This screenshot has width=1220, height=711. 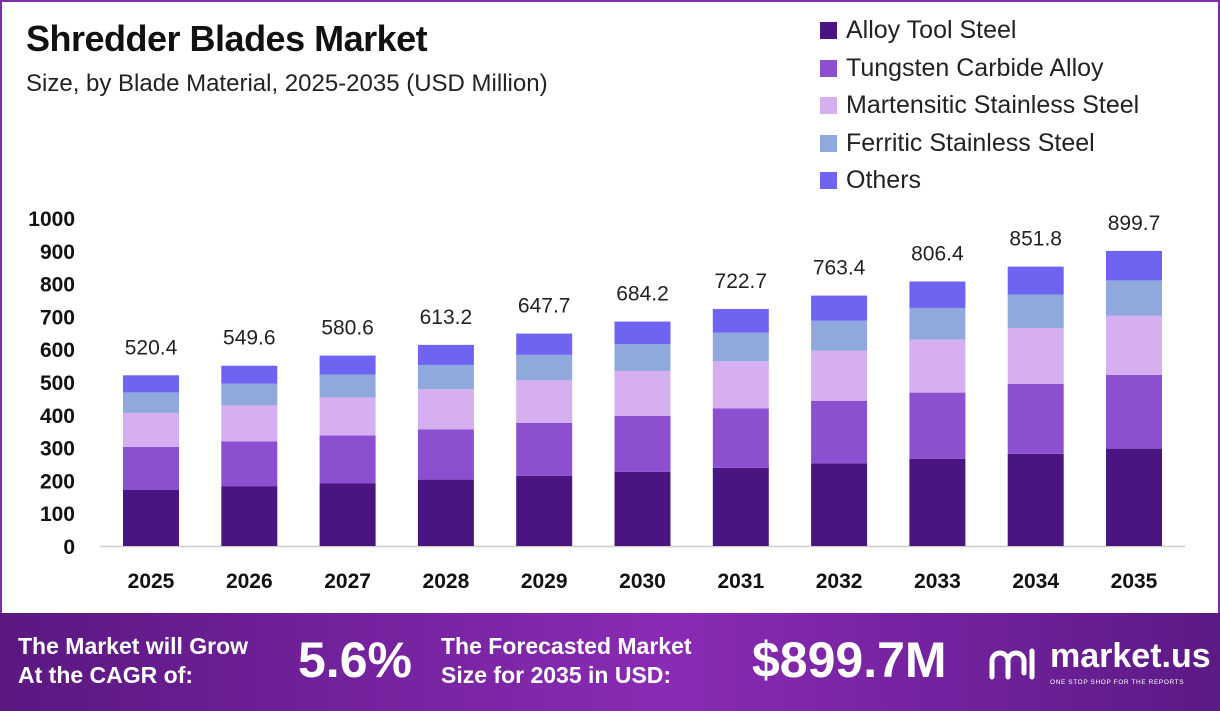 What do you see at coordinates (979, 181) in the screenshot?
I see `legend-item: Others` at bounding box center [979, 181].